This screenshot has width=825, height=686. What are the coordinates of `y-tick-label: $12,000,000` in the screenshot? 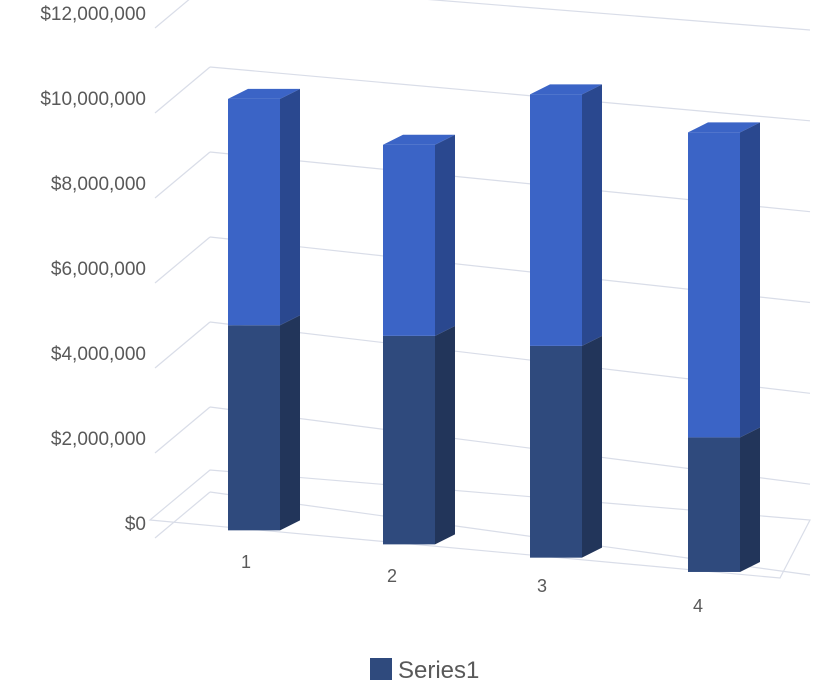 It's located at (93, 14).